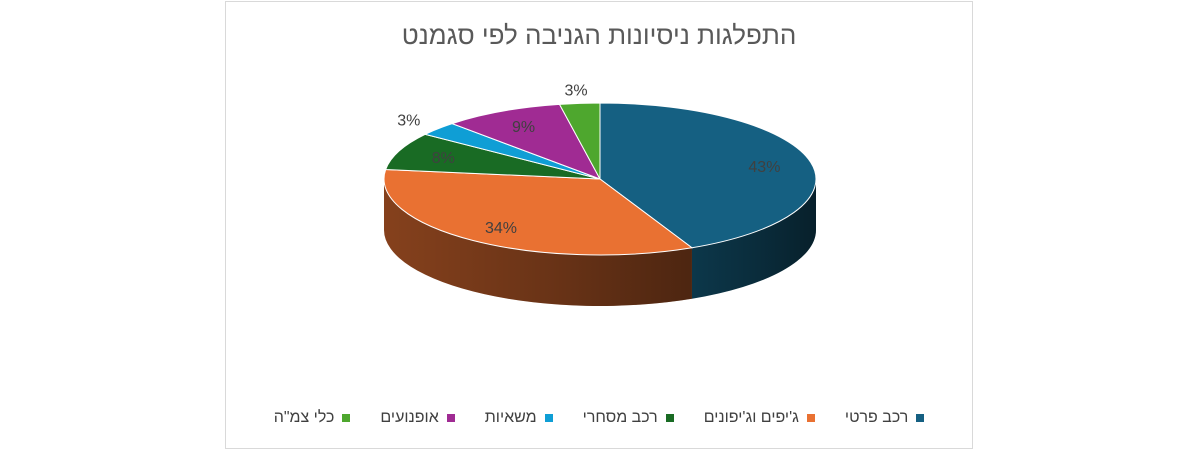  I want to click on legend-item-3: משאיות, so click(519, 418).